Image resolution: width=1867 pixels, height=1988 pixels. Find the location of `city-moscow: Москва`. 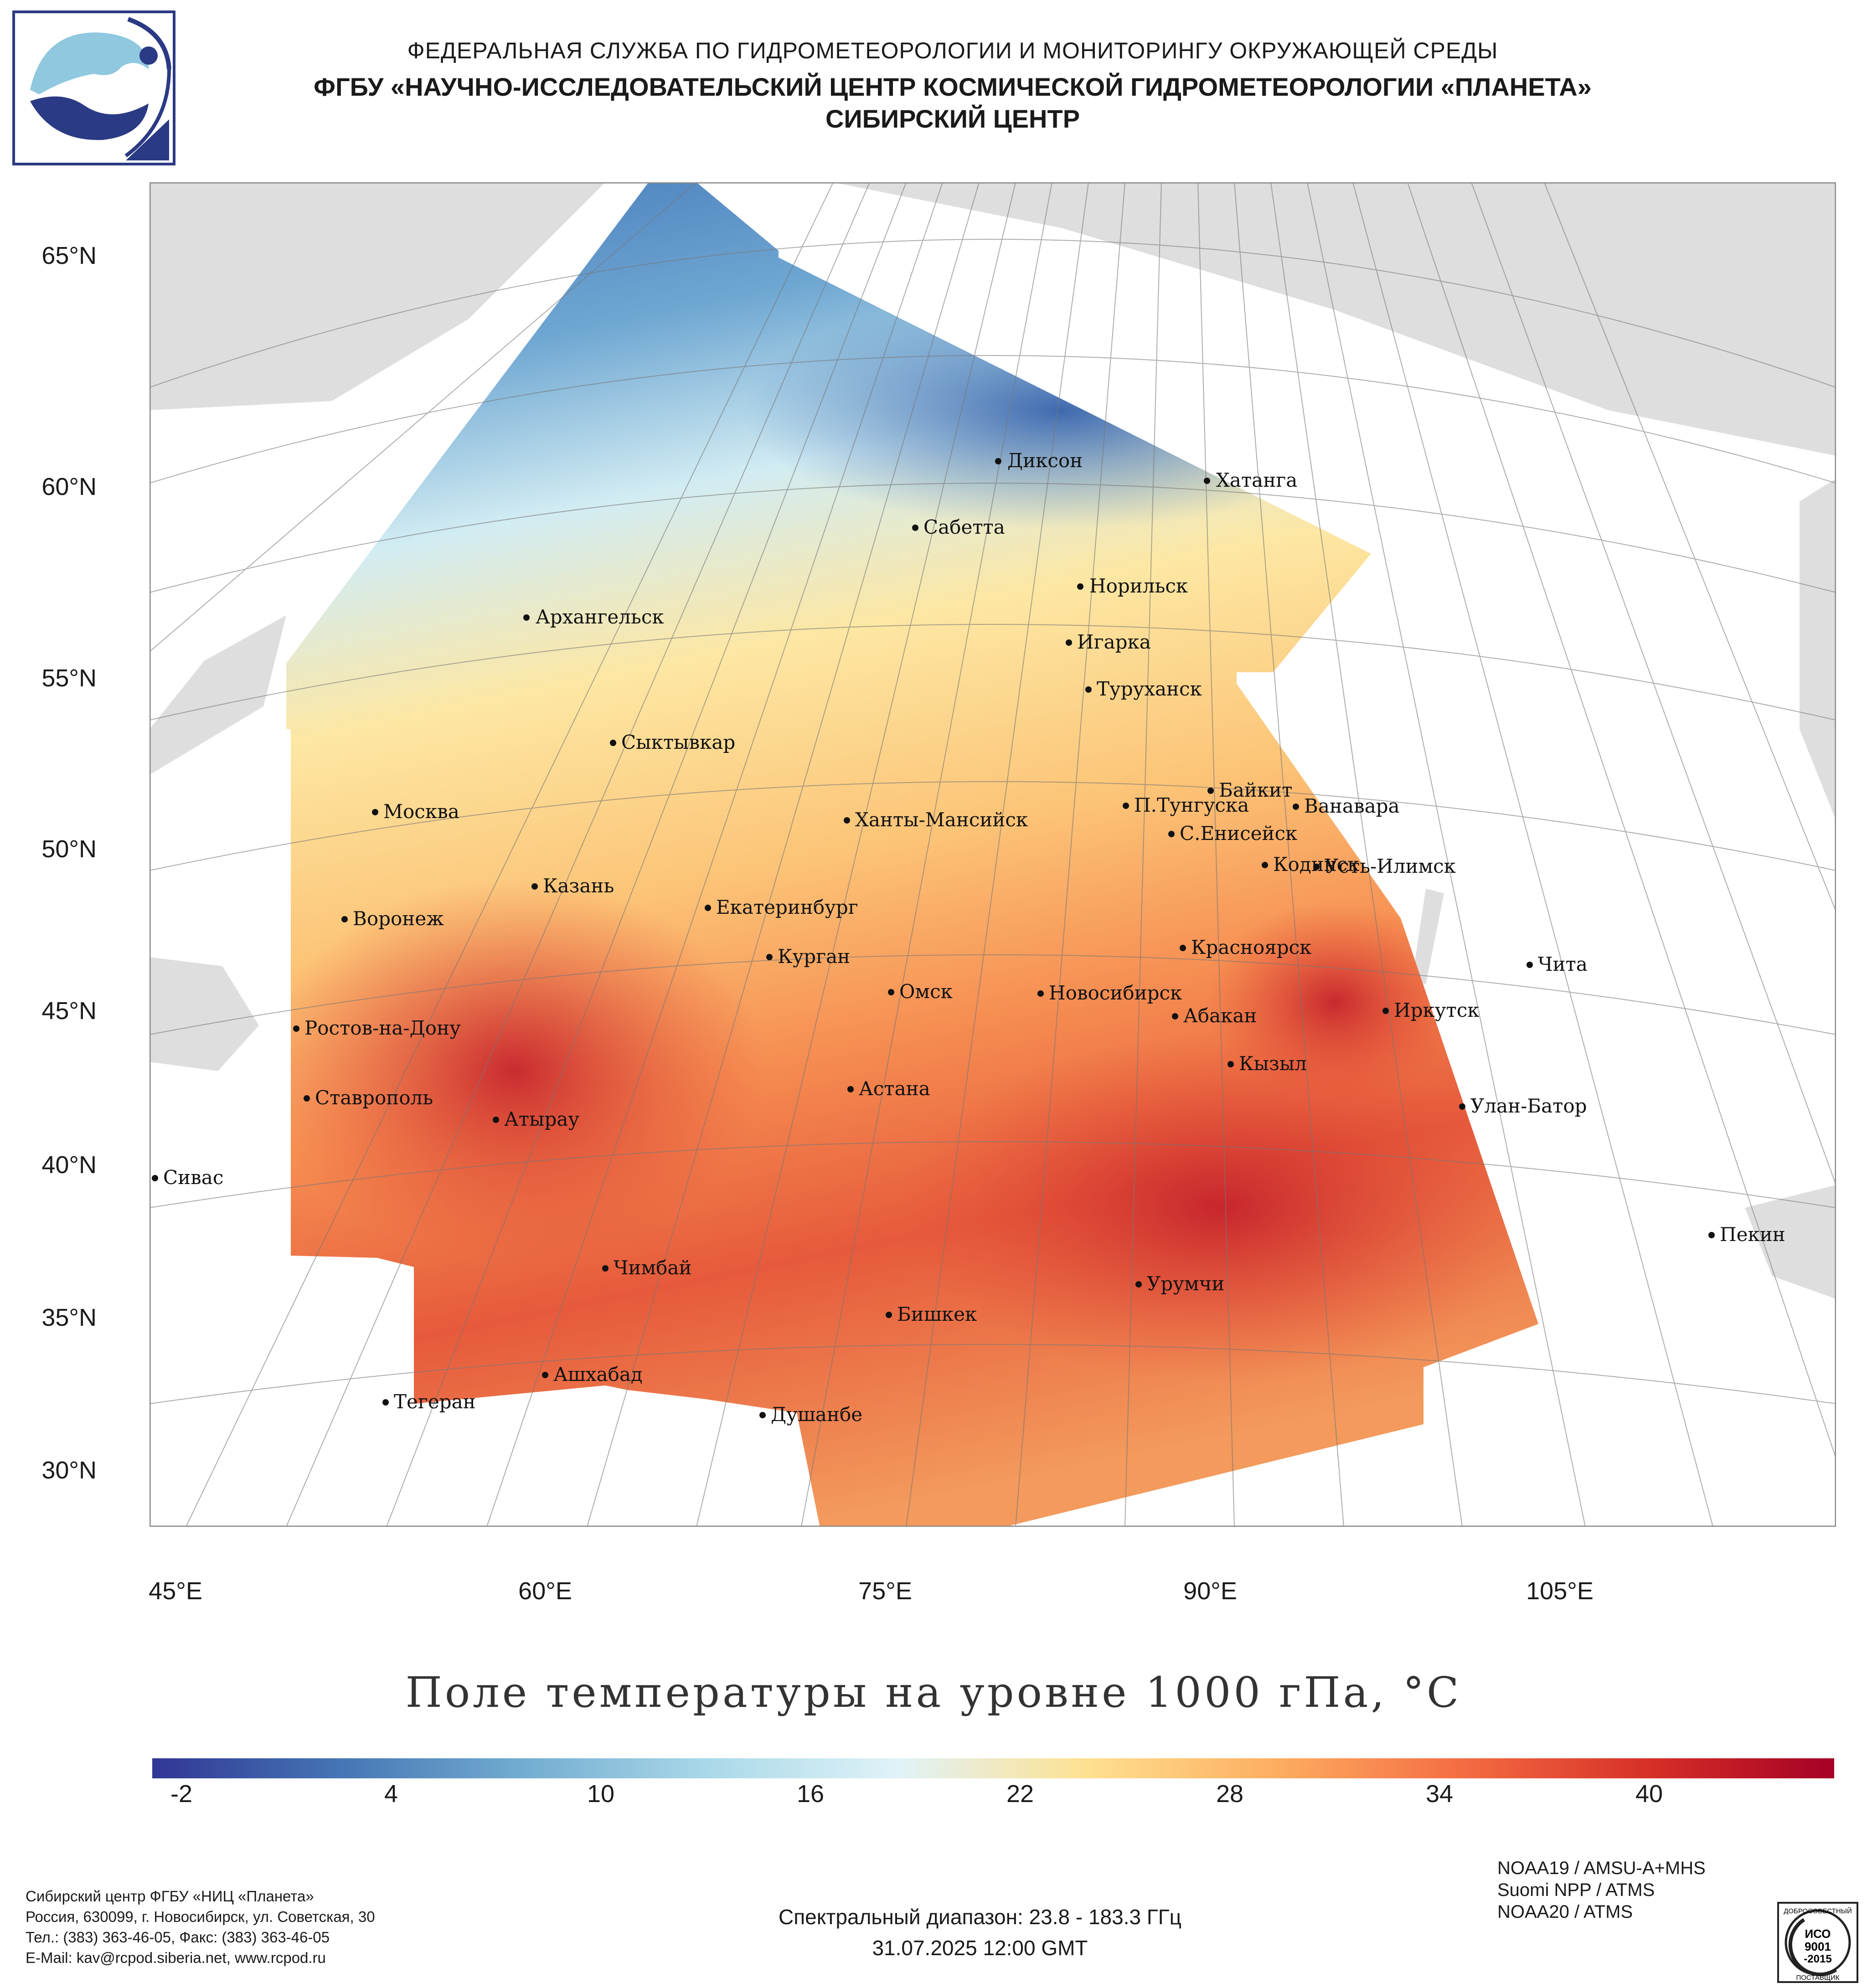

city-moscow: Москва is located at coordinates (415, 812).